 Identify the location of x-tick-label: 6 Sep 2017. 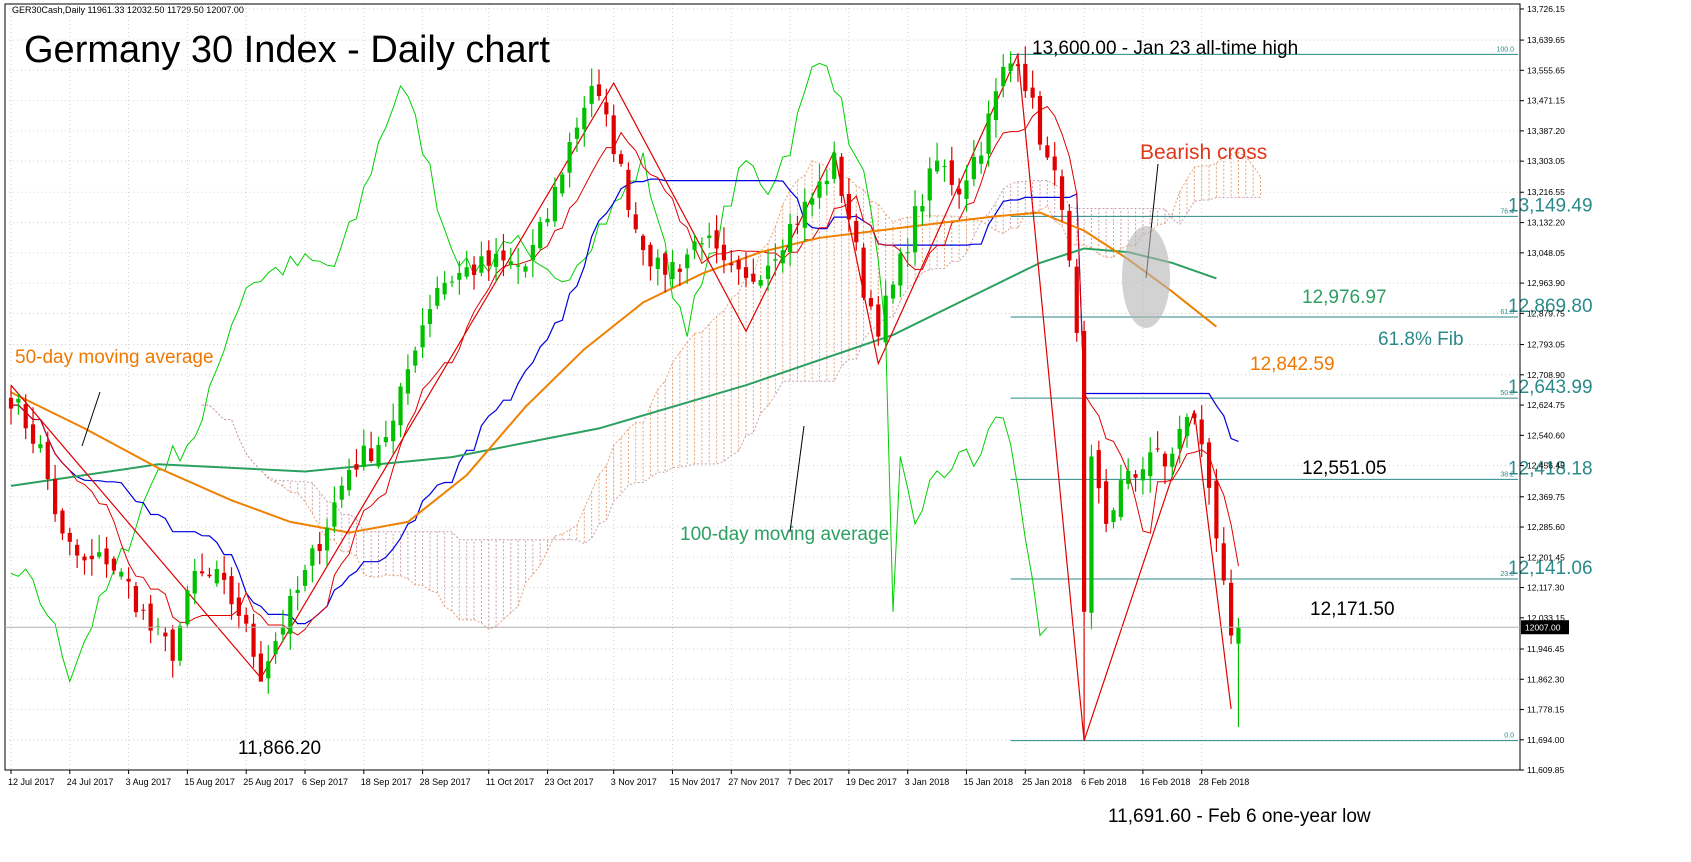
(325, 782).